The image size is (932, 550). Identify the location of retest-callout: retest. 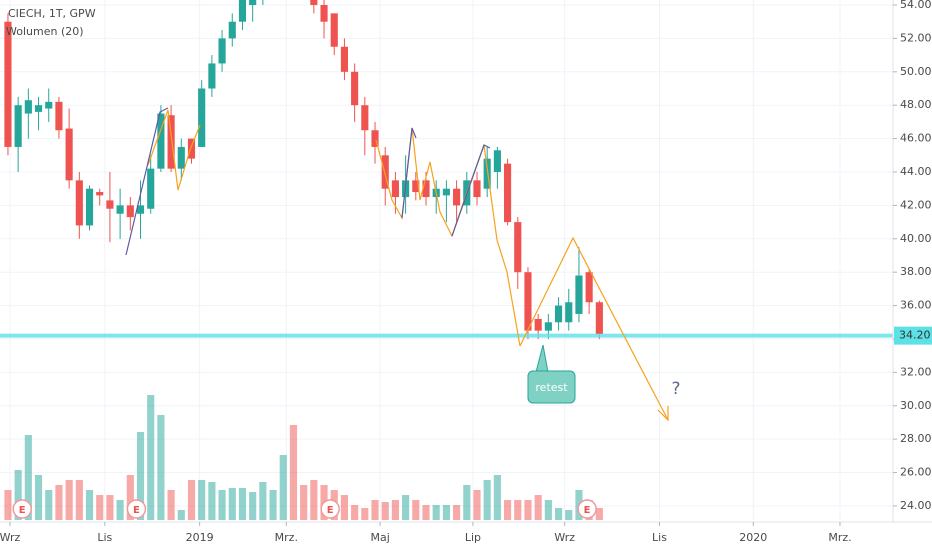
(551, 374).